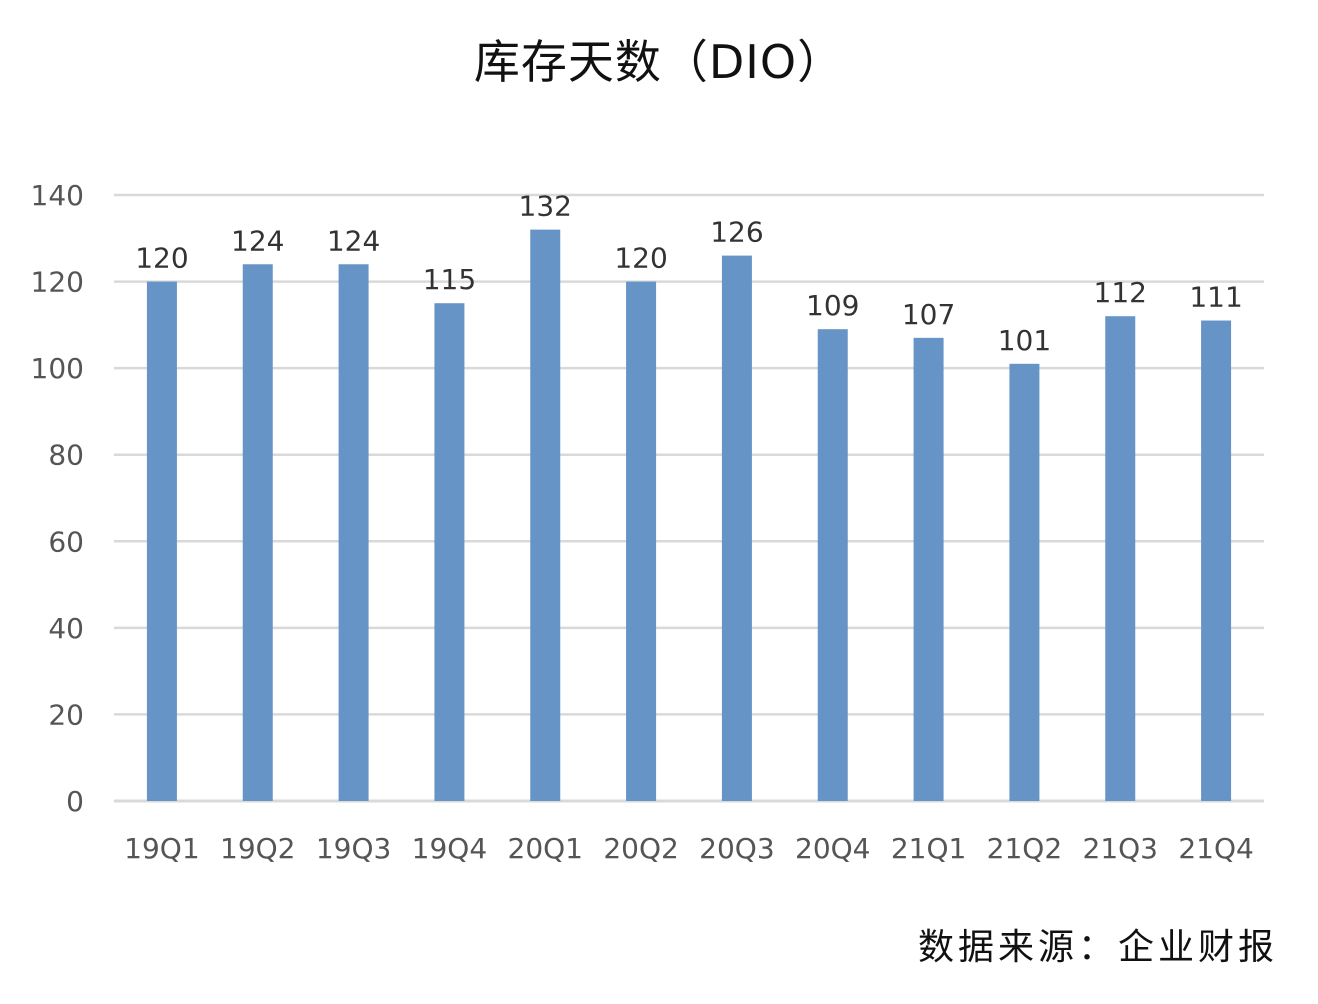 This screenshot has height=1004, width=1318. Describe the element at coordinates (1120, 848) in the screenshot. I see `x-tick-label: 21Q3` at that location.